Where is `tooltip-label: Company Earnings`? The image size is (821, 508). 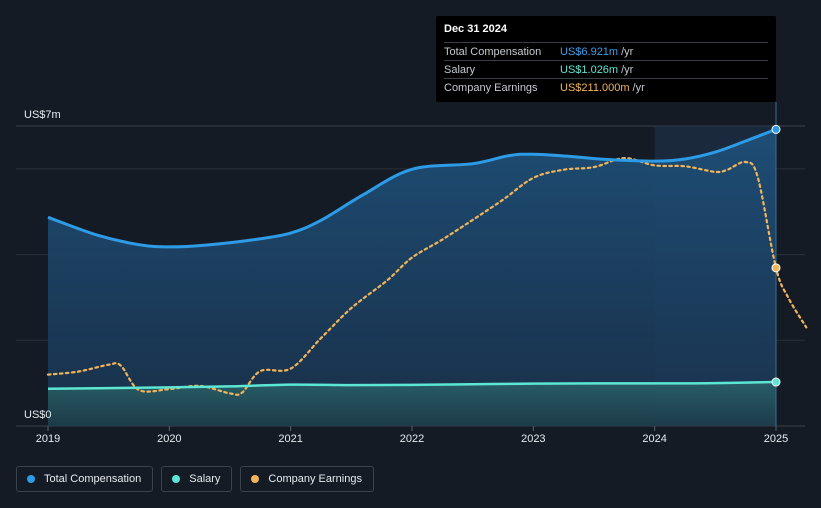
tooltip-label: Company Earnings is located at coordinates (491, 87).